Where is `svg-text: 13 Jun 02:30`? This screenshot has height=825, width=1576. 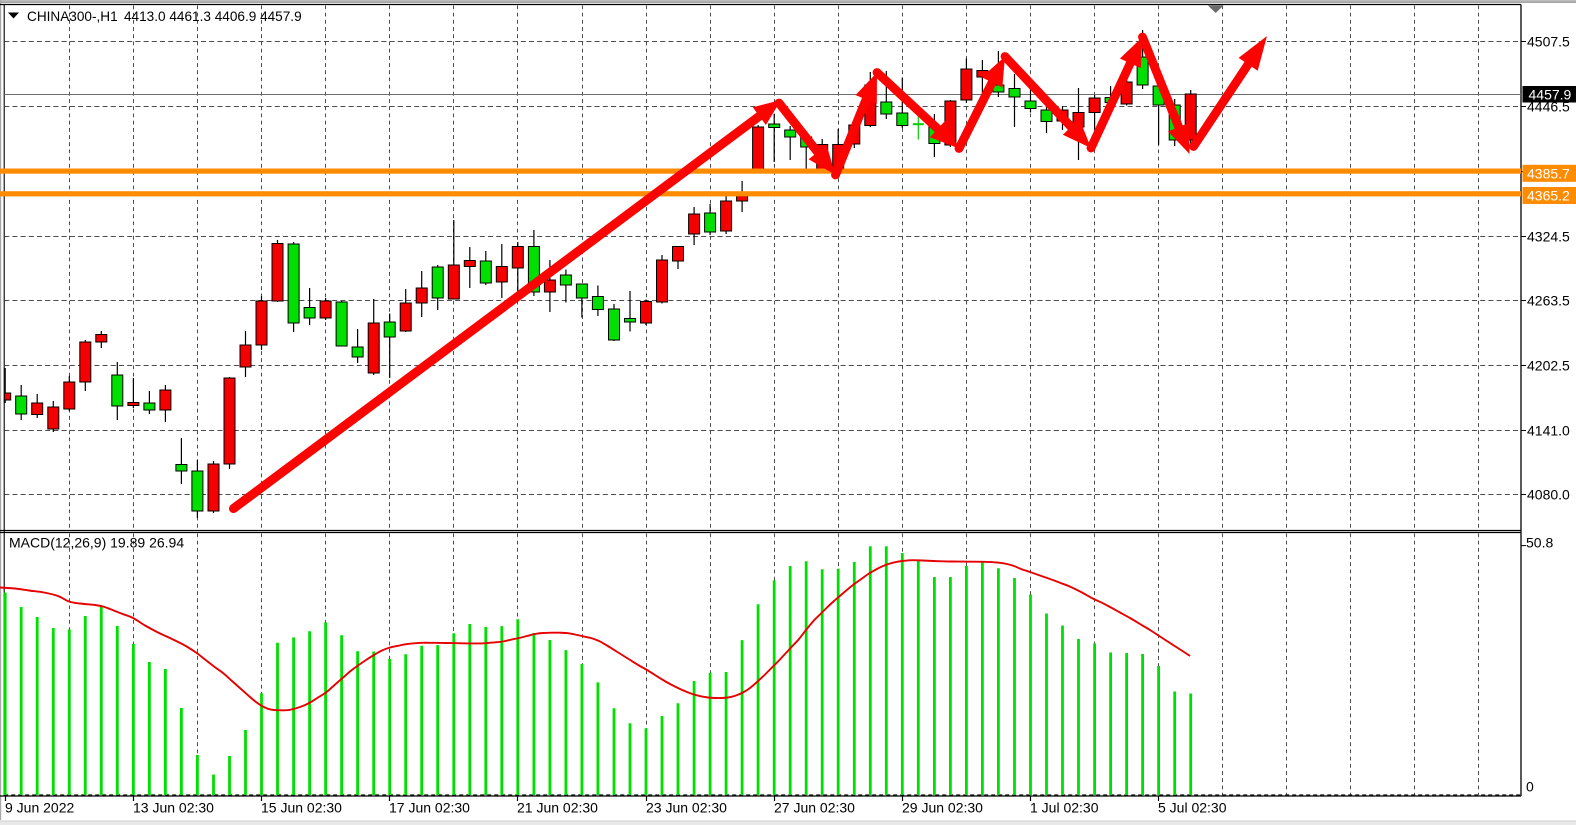 svg-text: 13 Jun 02:30 is located at coordinates (173, 808).